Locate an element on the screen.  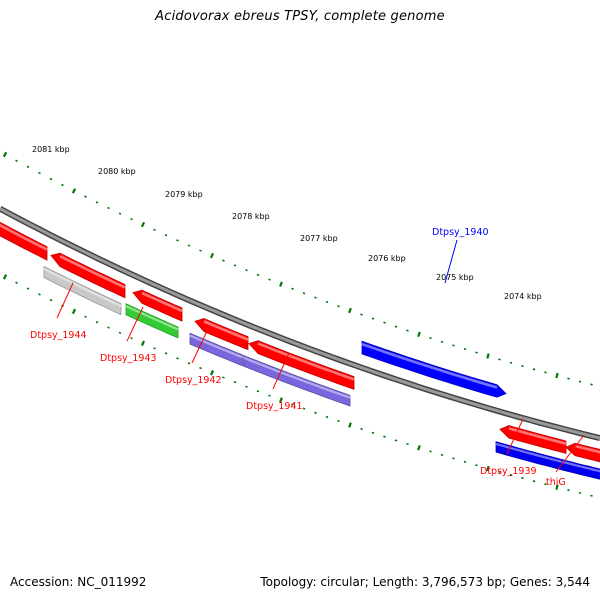
gene-dtpsy-1945-fragment is located at coordinates (24, 240).